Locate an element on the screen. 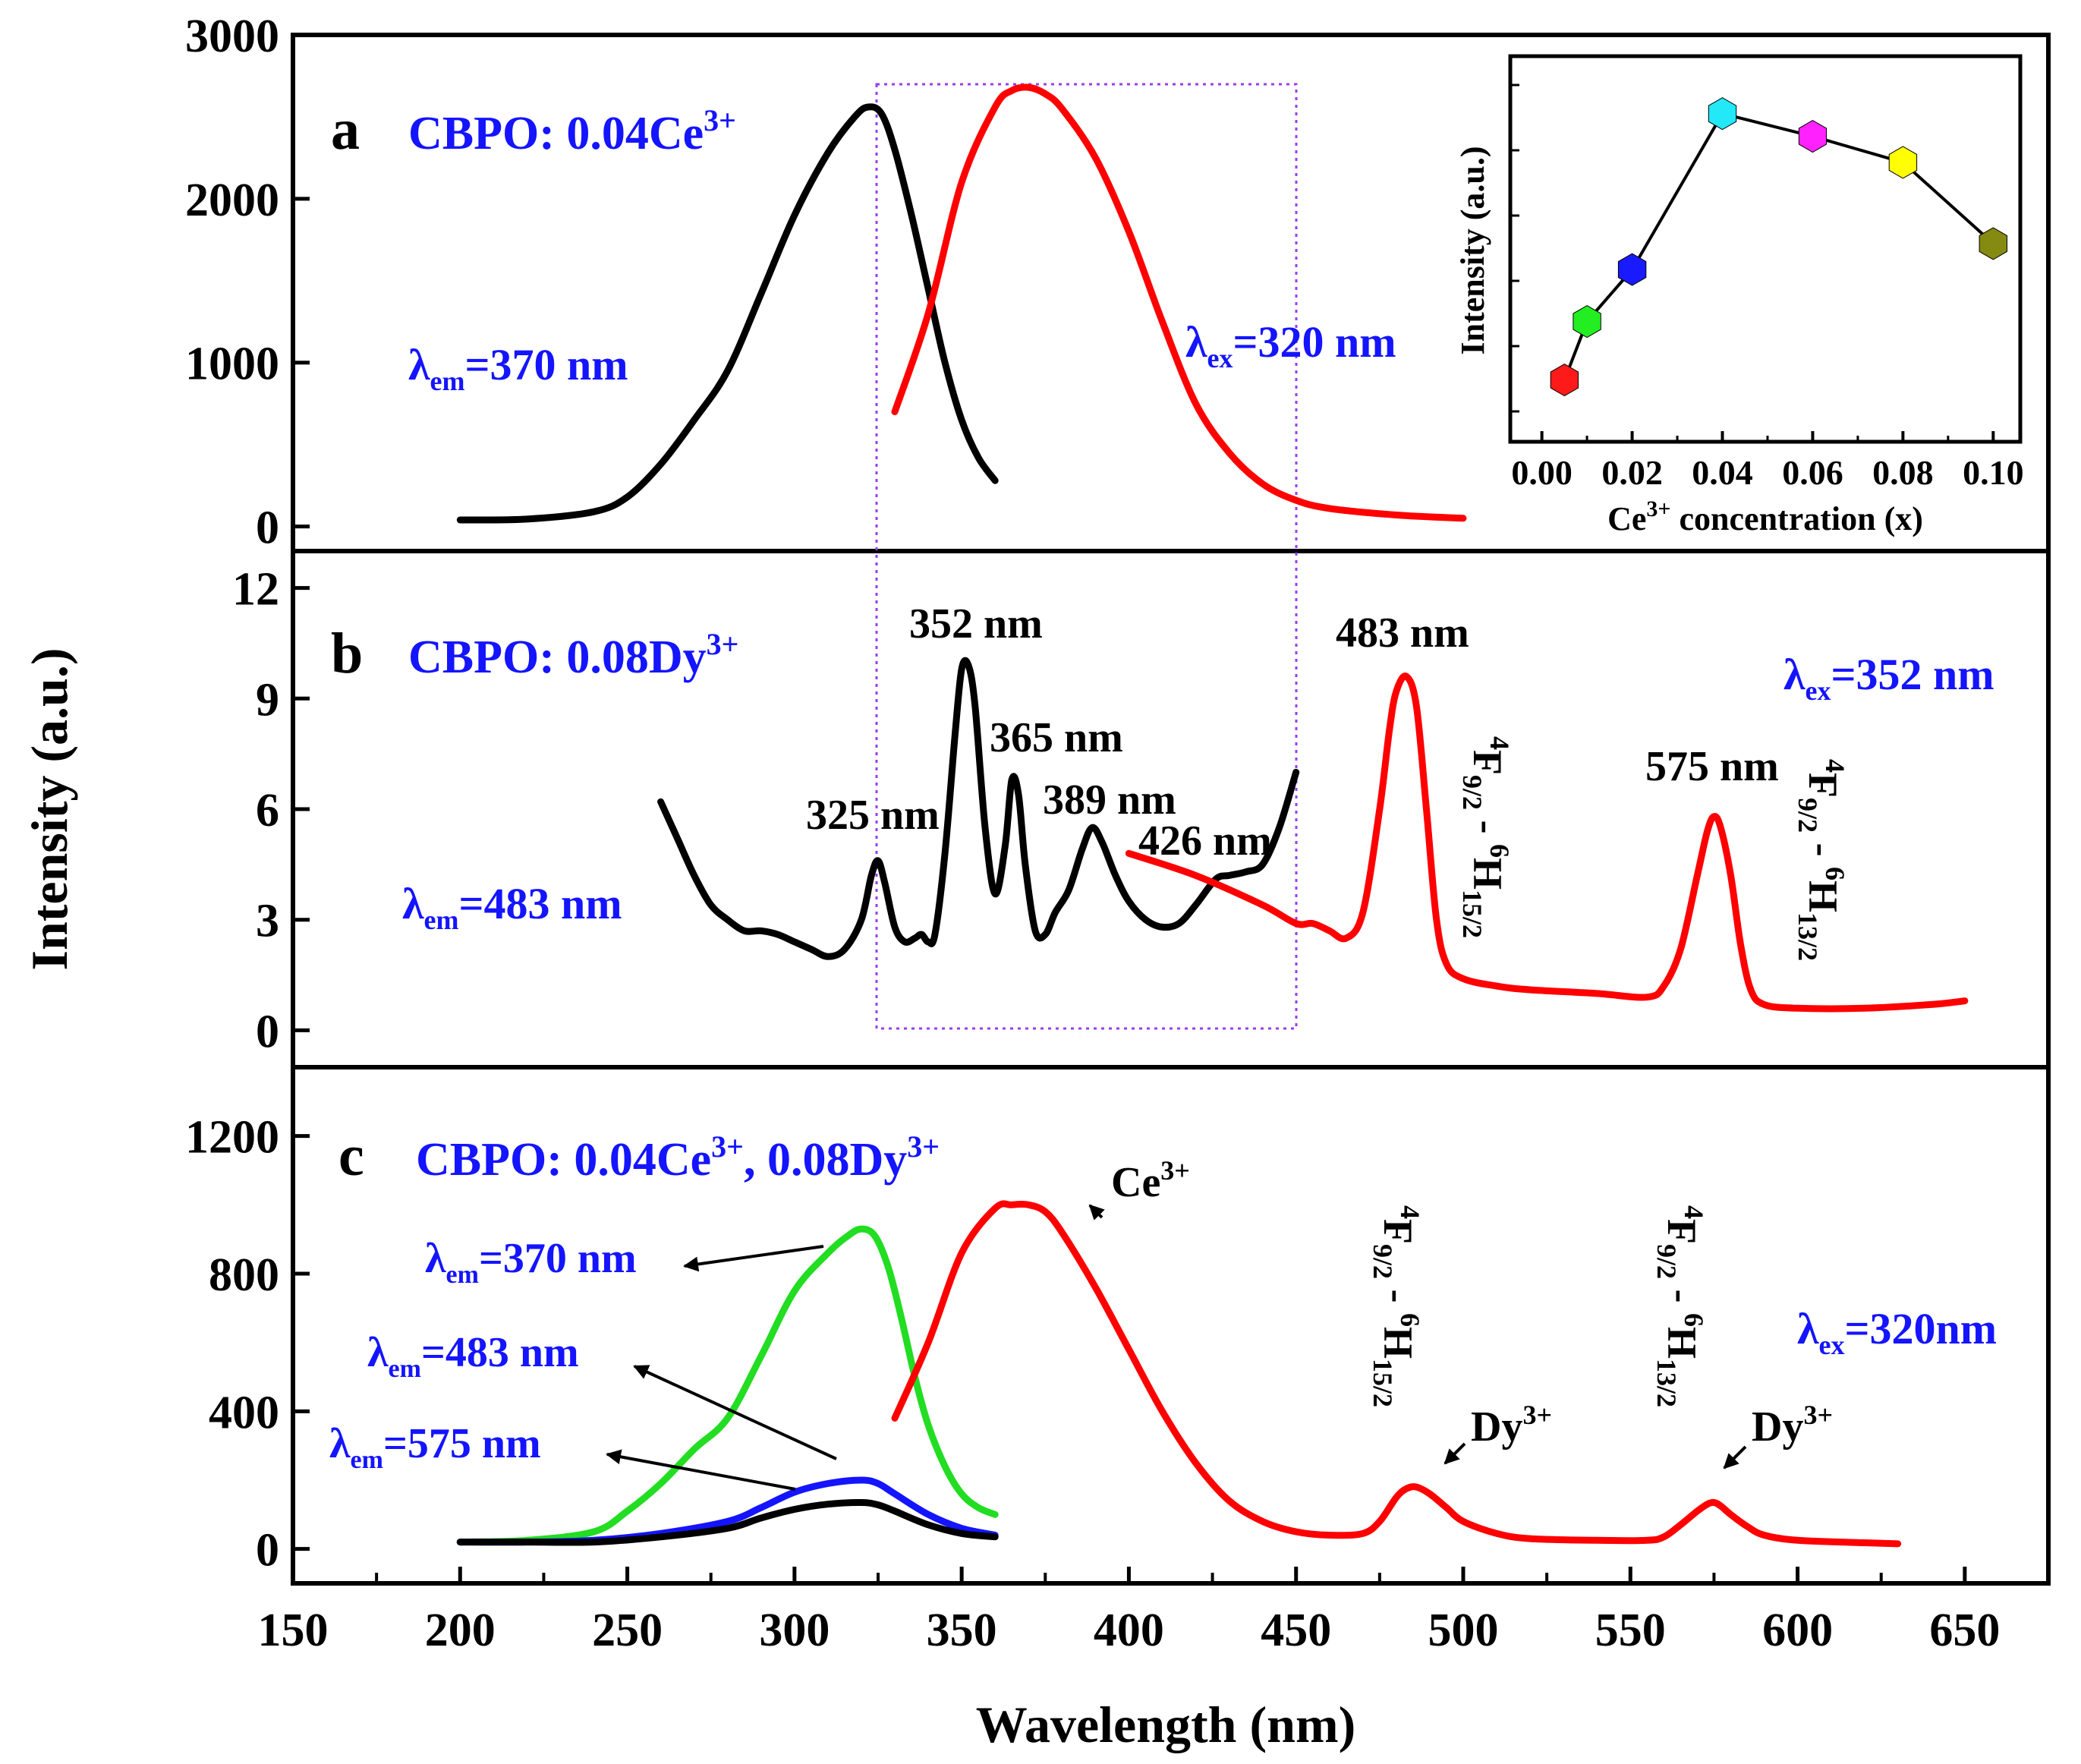 The height and width of the screenshot is (1764, 2081). panel-b-series-0-line is located at coordinates (979, 809).